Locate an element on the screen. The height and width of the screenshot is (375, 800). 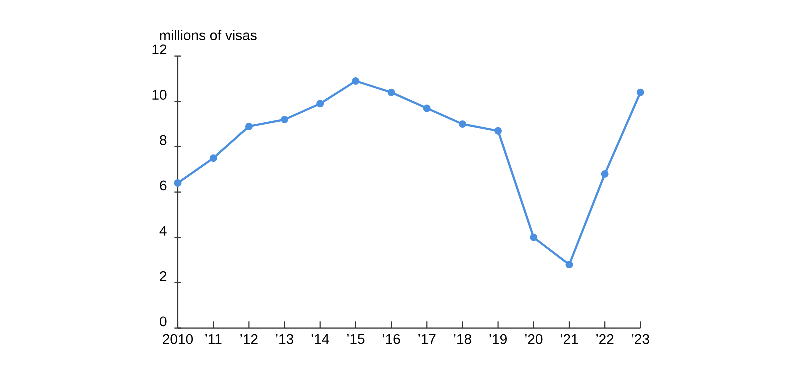
x-tick-label: ’12 is located at coordinates (249, 339).